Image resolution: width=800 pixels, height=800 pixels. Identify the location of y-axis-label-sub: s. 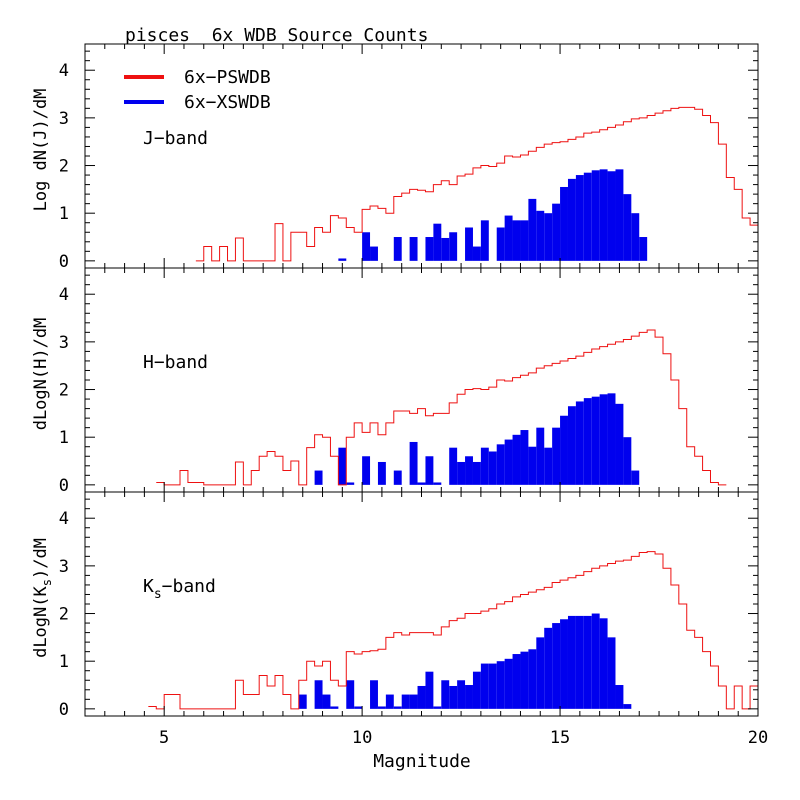
(47, 582).